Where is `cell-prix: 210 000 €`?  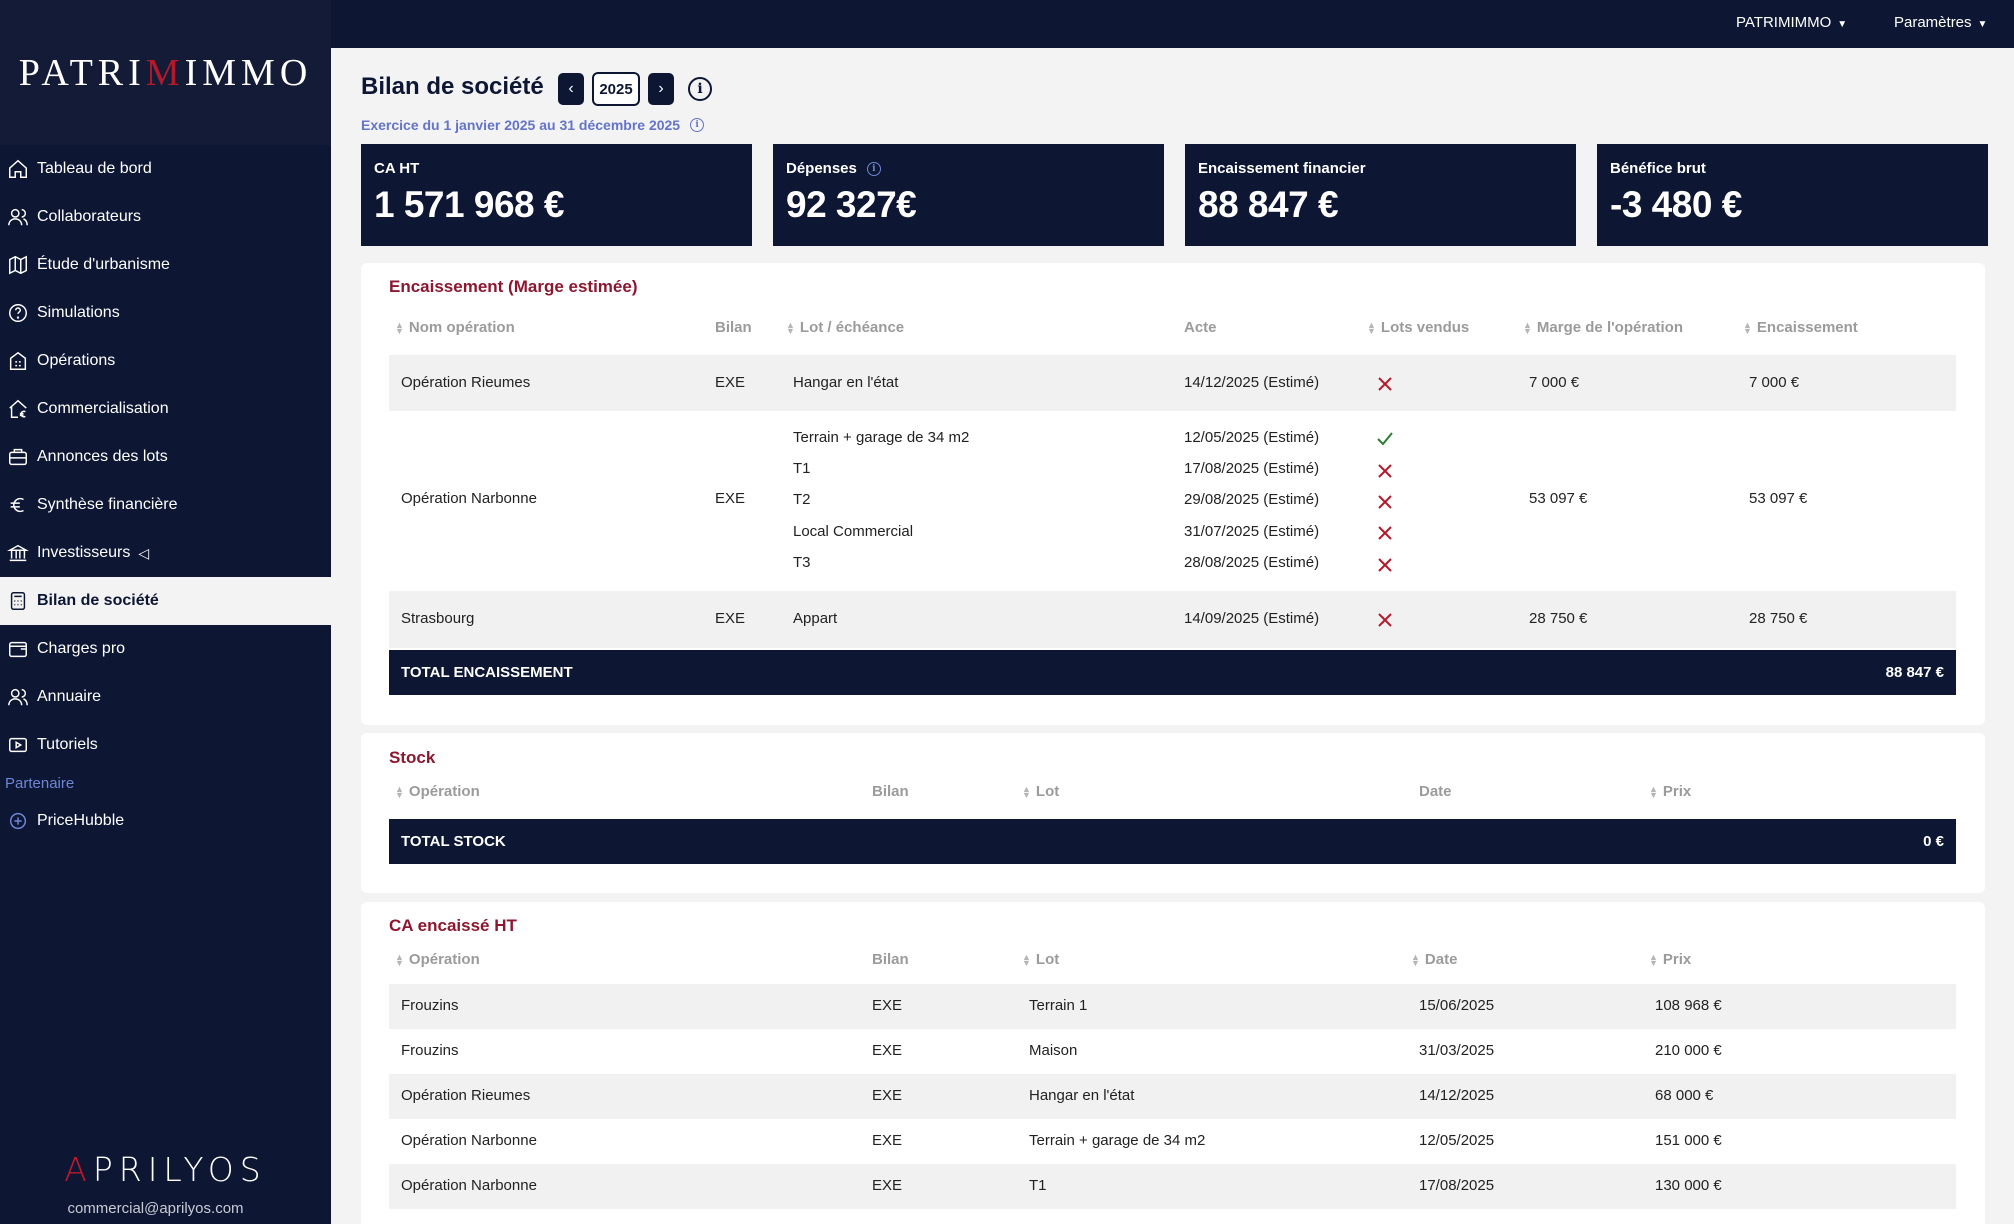
cell-prix: 210 000 € is located at coordinates (1688, 1050).